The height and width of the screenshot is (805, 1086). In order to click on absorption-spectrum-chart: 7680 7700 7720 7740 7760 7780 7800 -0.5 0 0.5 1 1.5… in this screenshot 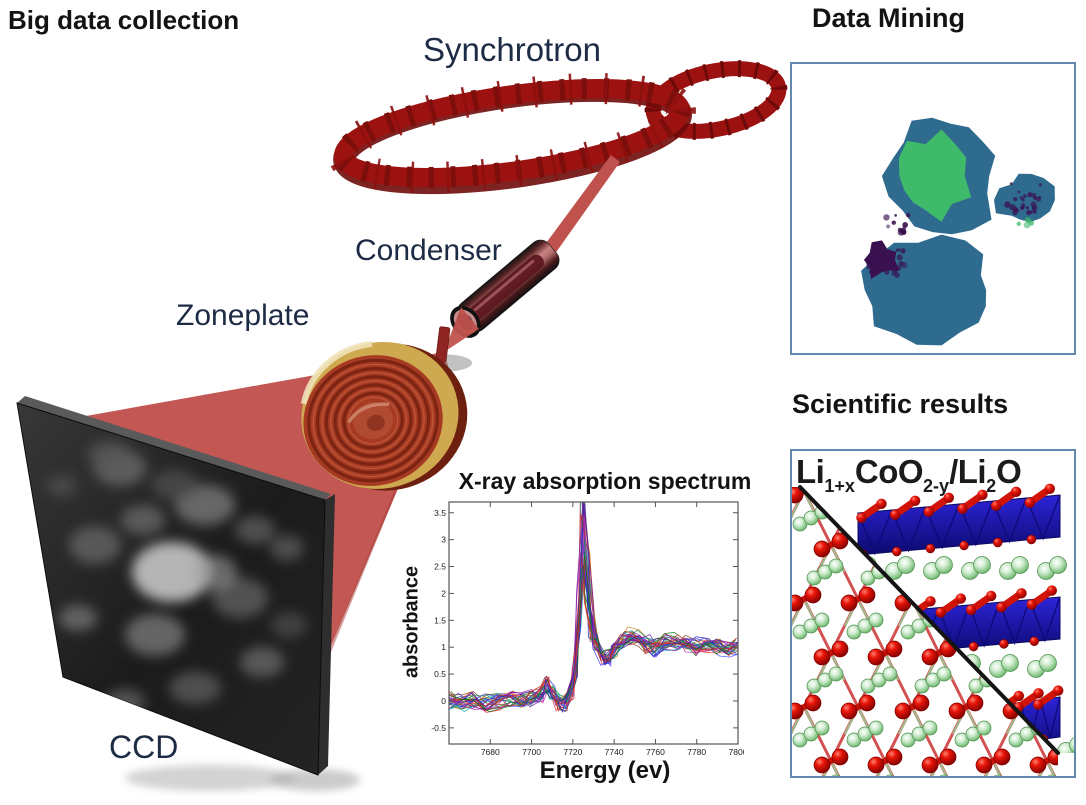, I will do `click(587, 629)`.